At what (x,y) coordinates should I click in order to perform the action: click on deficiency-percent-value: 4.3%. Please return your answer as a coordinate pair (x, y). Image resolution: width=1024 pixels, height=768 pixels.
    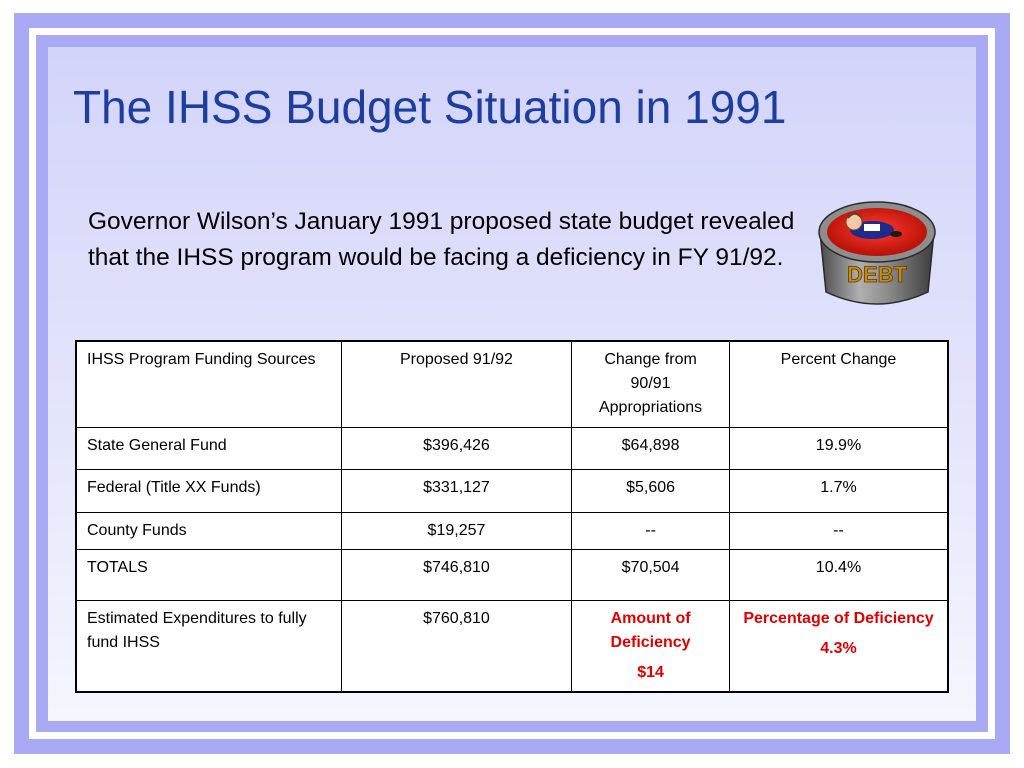
    Looking at the image, I should click on (838, 648).